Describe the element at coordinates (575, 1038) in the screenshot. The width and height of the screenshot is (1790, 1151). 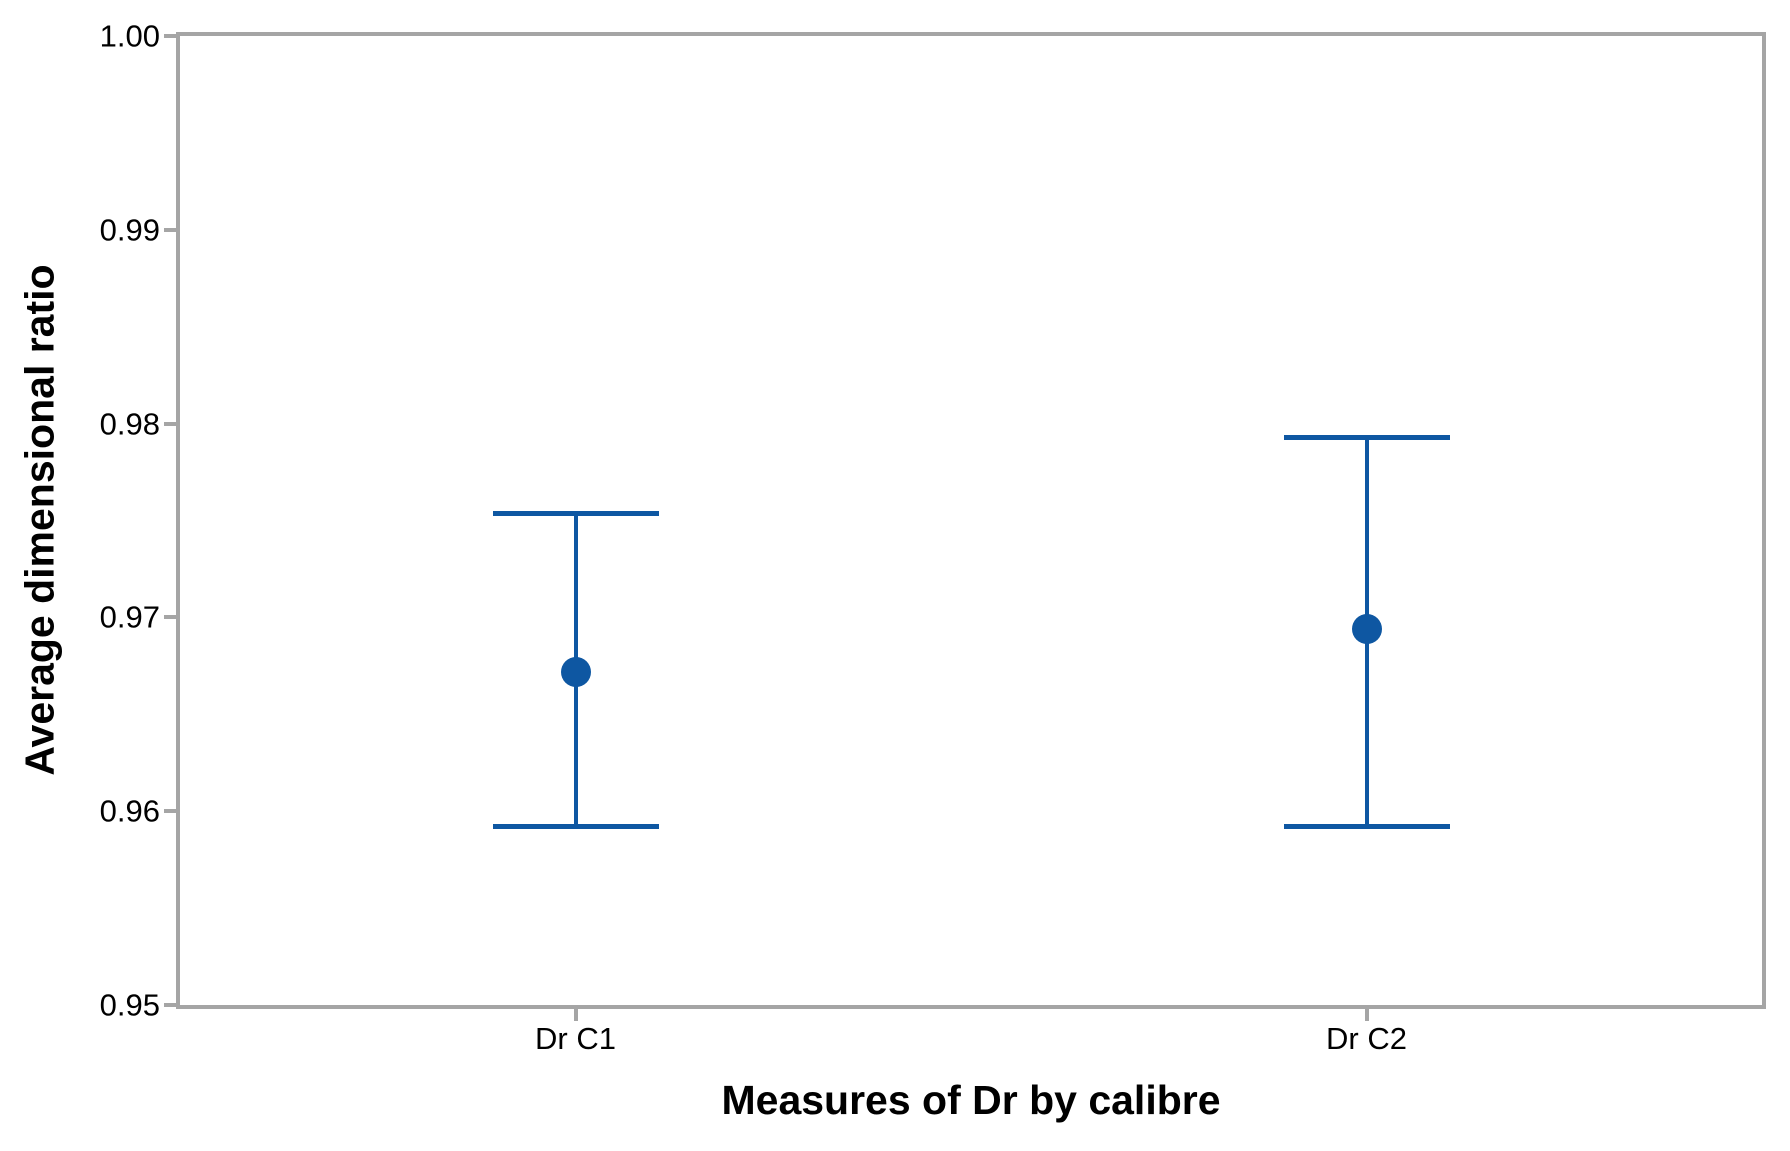
I see `x-tick-label: Dr C1` at that location.